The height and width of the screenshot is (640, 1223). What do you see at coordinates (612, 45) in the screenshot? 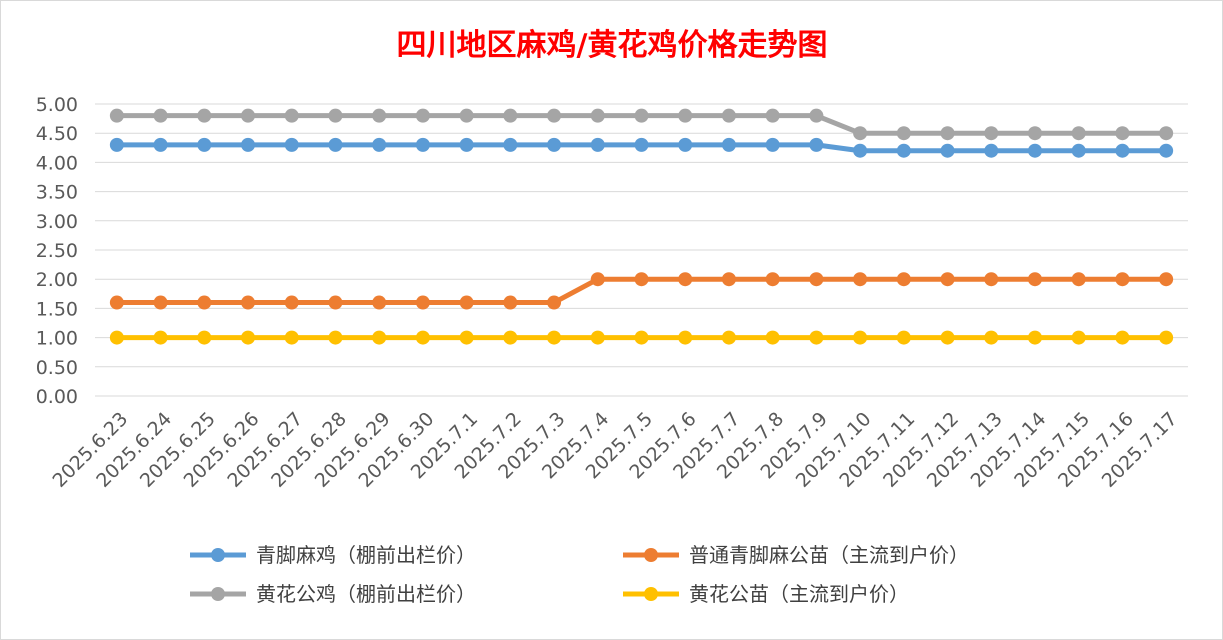
I see `chart-title: 四川地区麻鸡/黄花鸡价格走势图` at bounding box center [612, 45].